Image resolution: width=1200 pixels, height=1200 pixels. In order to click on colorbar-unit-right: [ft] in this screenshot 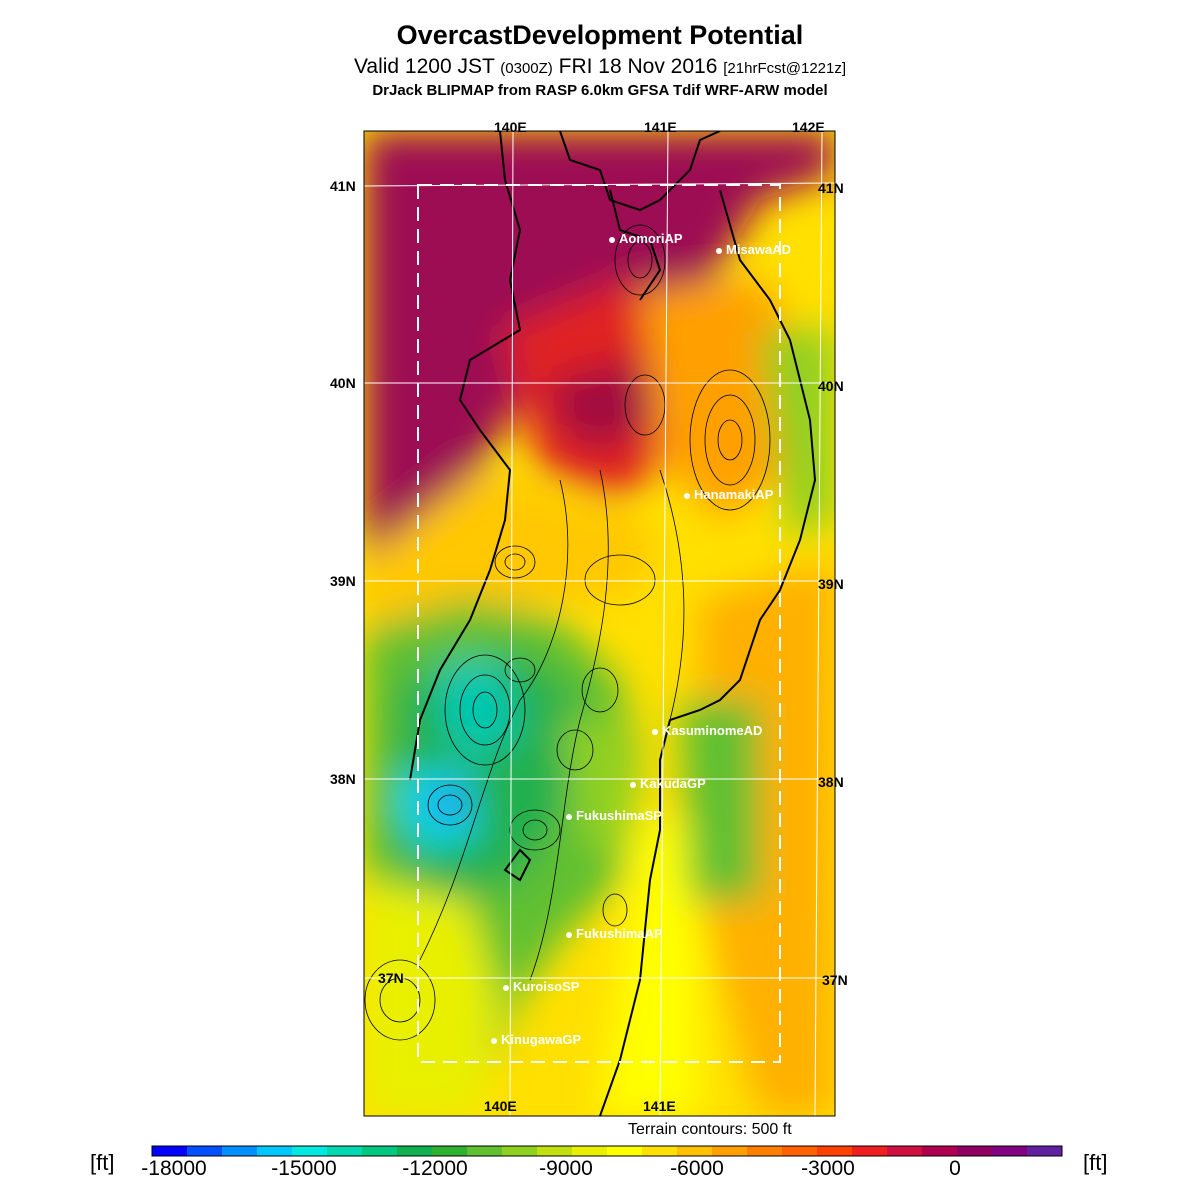, I will do `click(1095, 1162)`.